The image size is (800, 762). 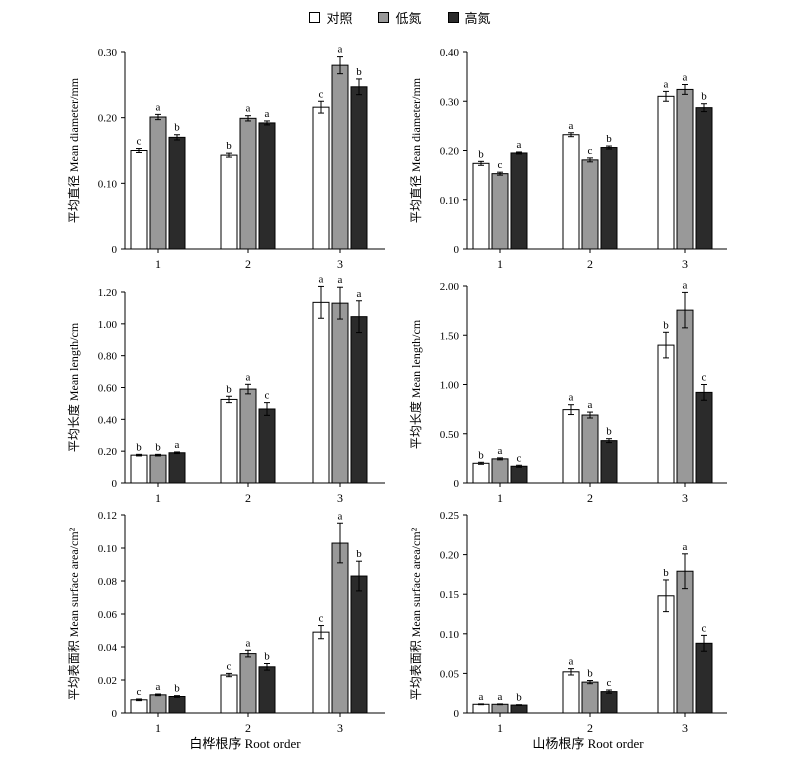 I want to click on left-bottom-x-tick-label: 2, so click(x=248, y=728).